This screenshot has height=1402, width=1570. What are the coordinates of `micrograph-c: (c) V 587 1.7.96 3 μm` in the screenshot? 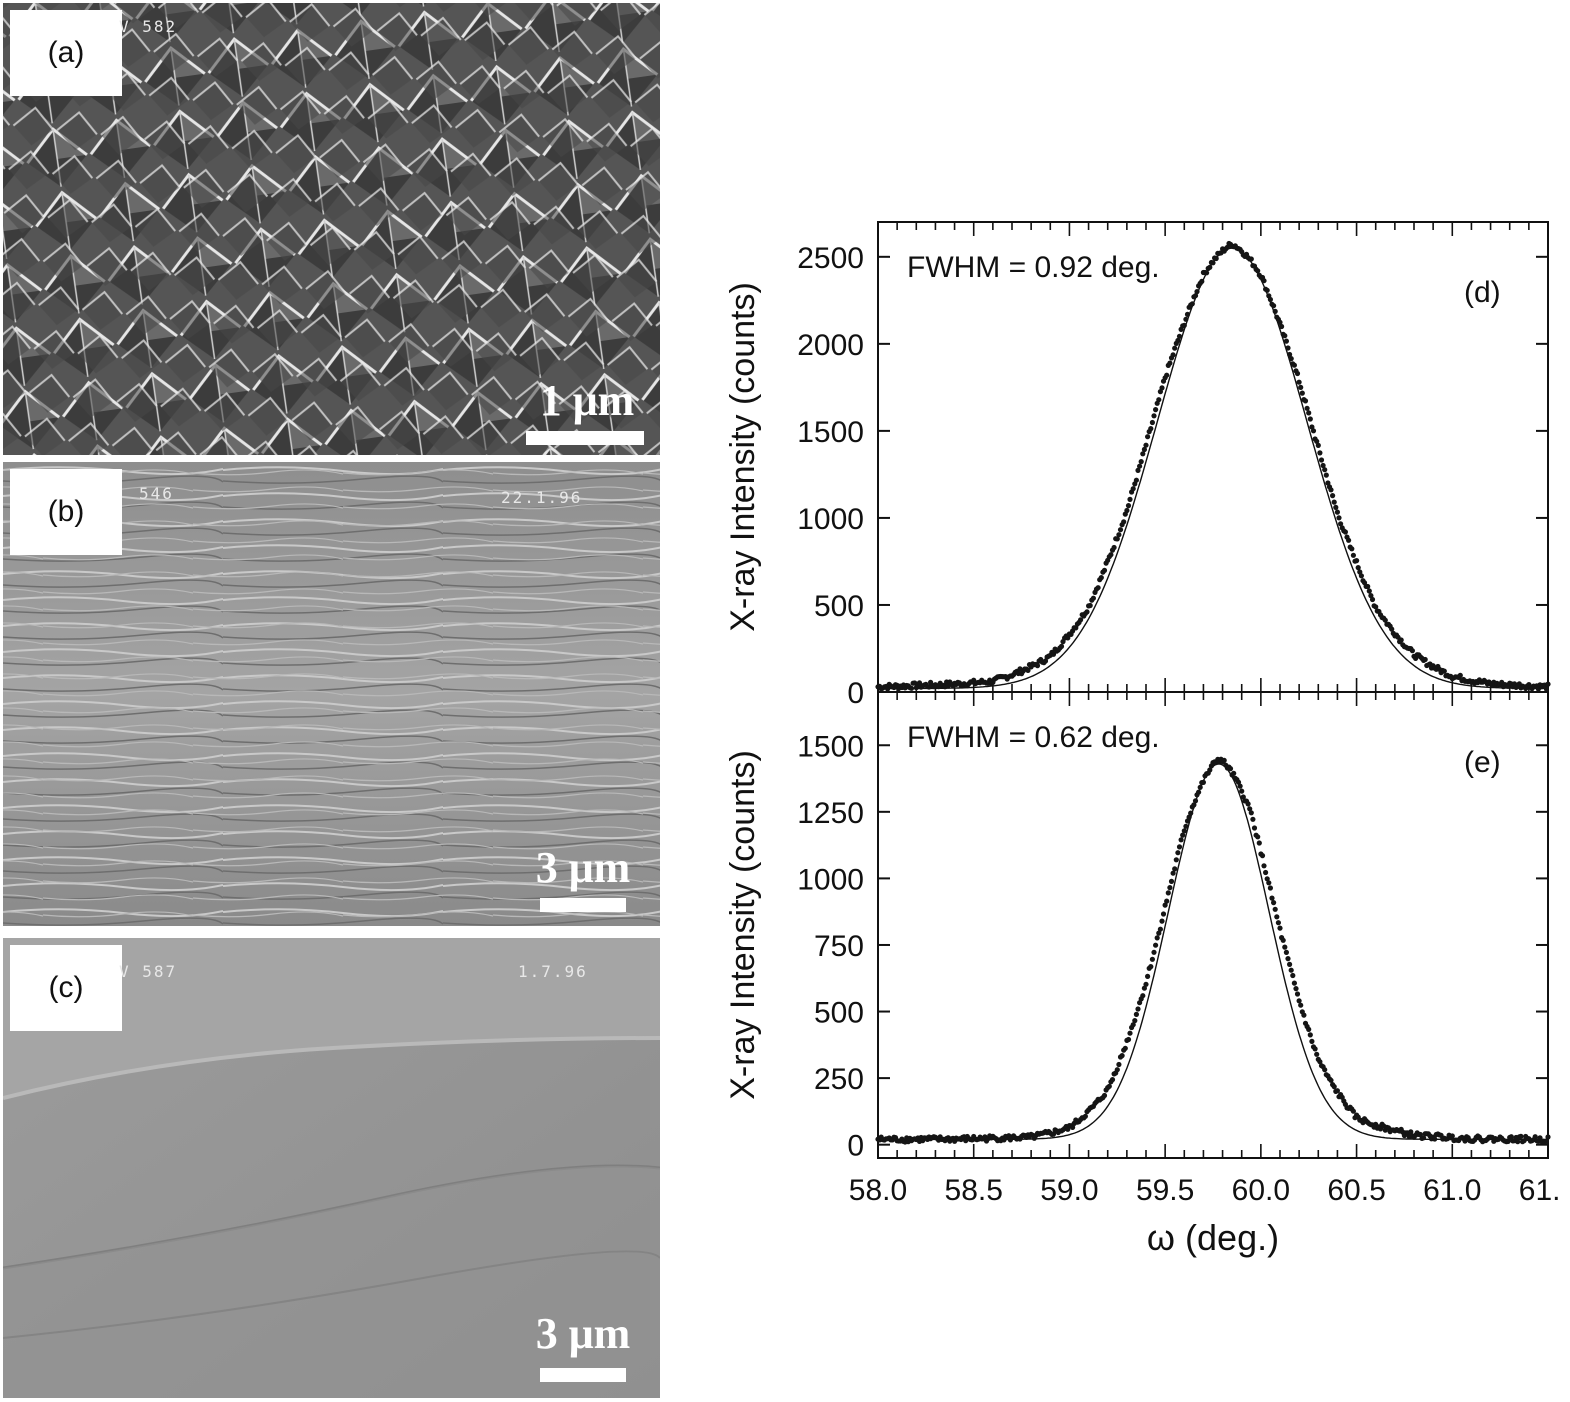 It's located at (331, 1168).